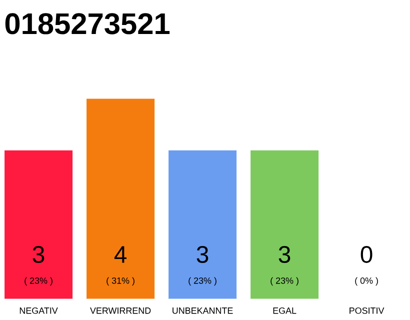  Describe the element at coordinates (120, 254) in the screenshot. I see `annotation: 4` at that location.